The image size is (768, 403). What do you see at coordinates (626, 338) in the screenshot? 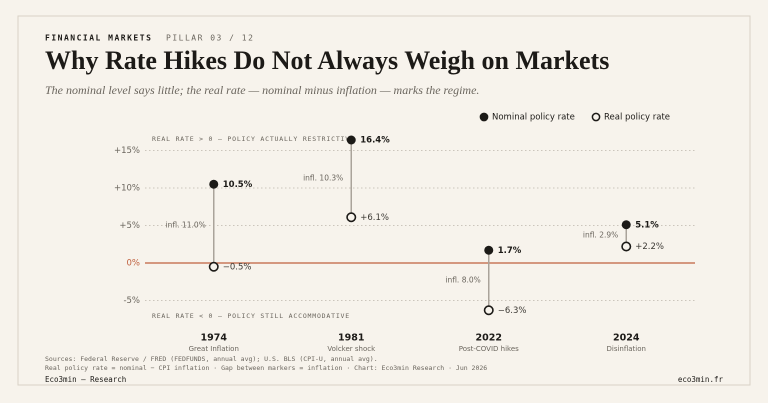
I see `x-tick-label: 2024` at bounding box center [626, 338].